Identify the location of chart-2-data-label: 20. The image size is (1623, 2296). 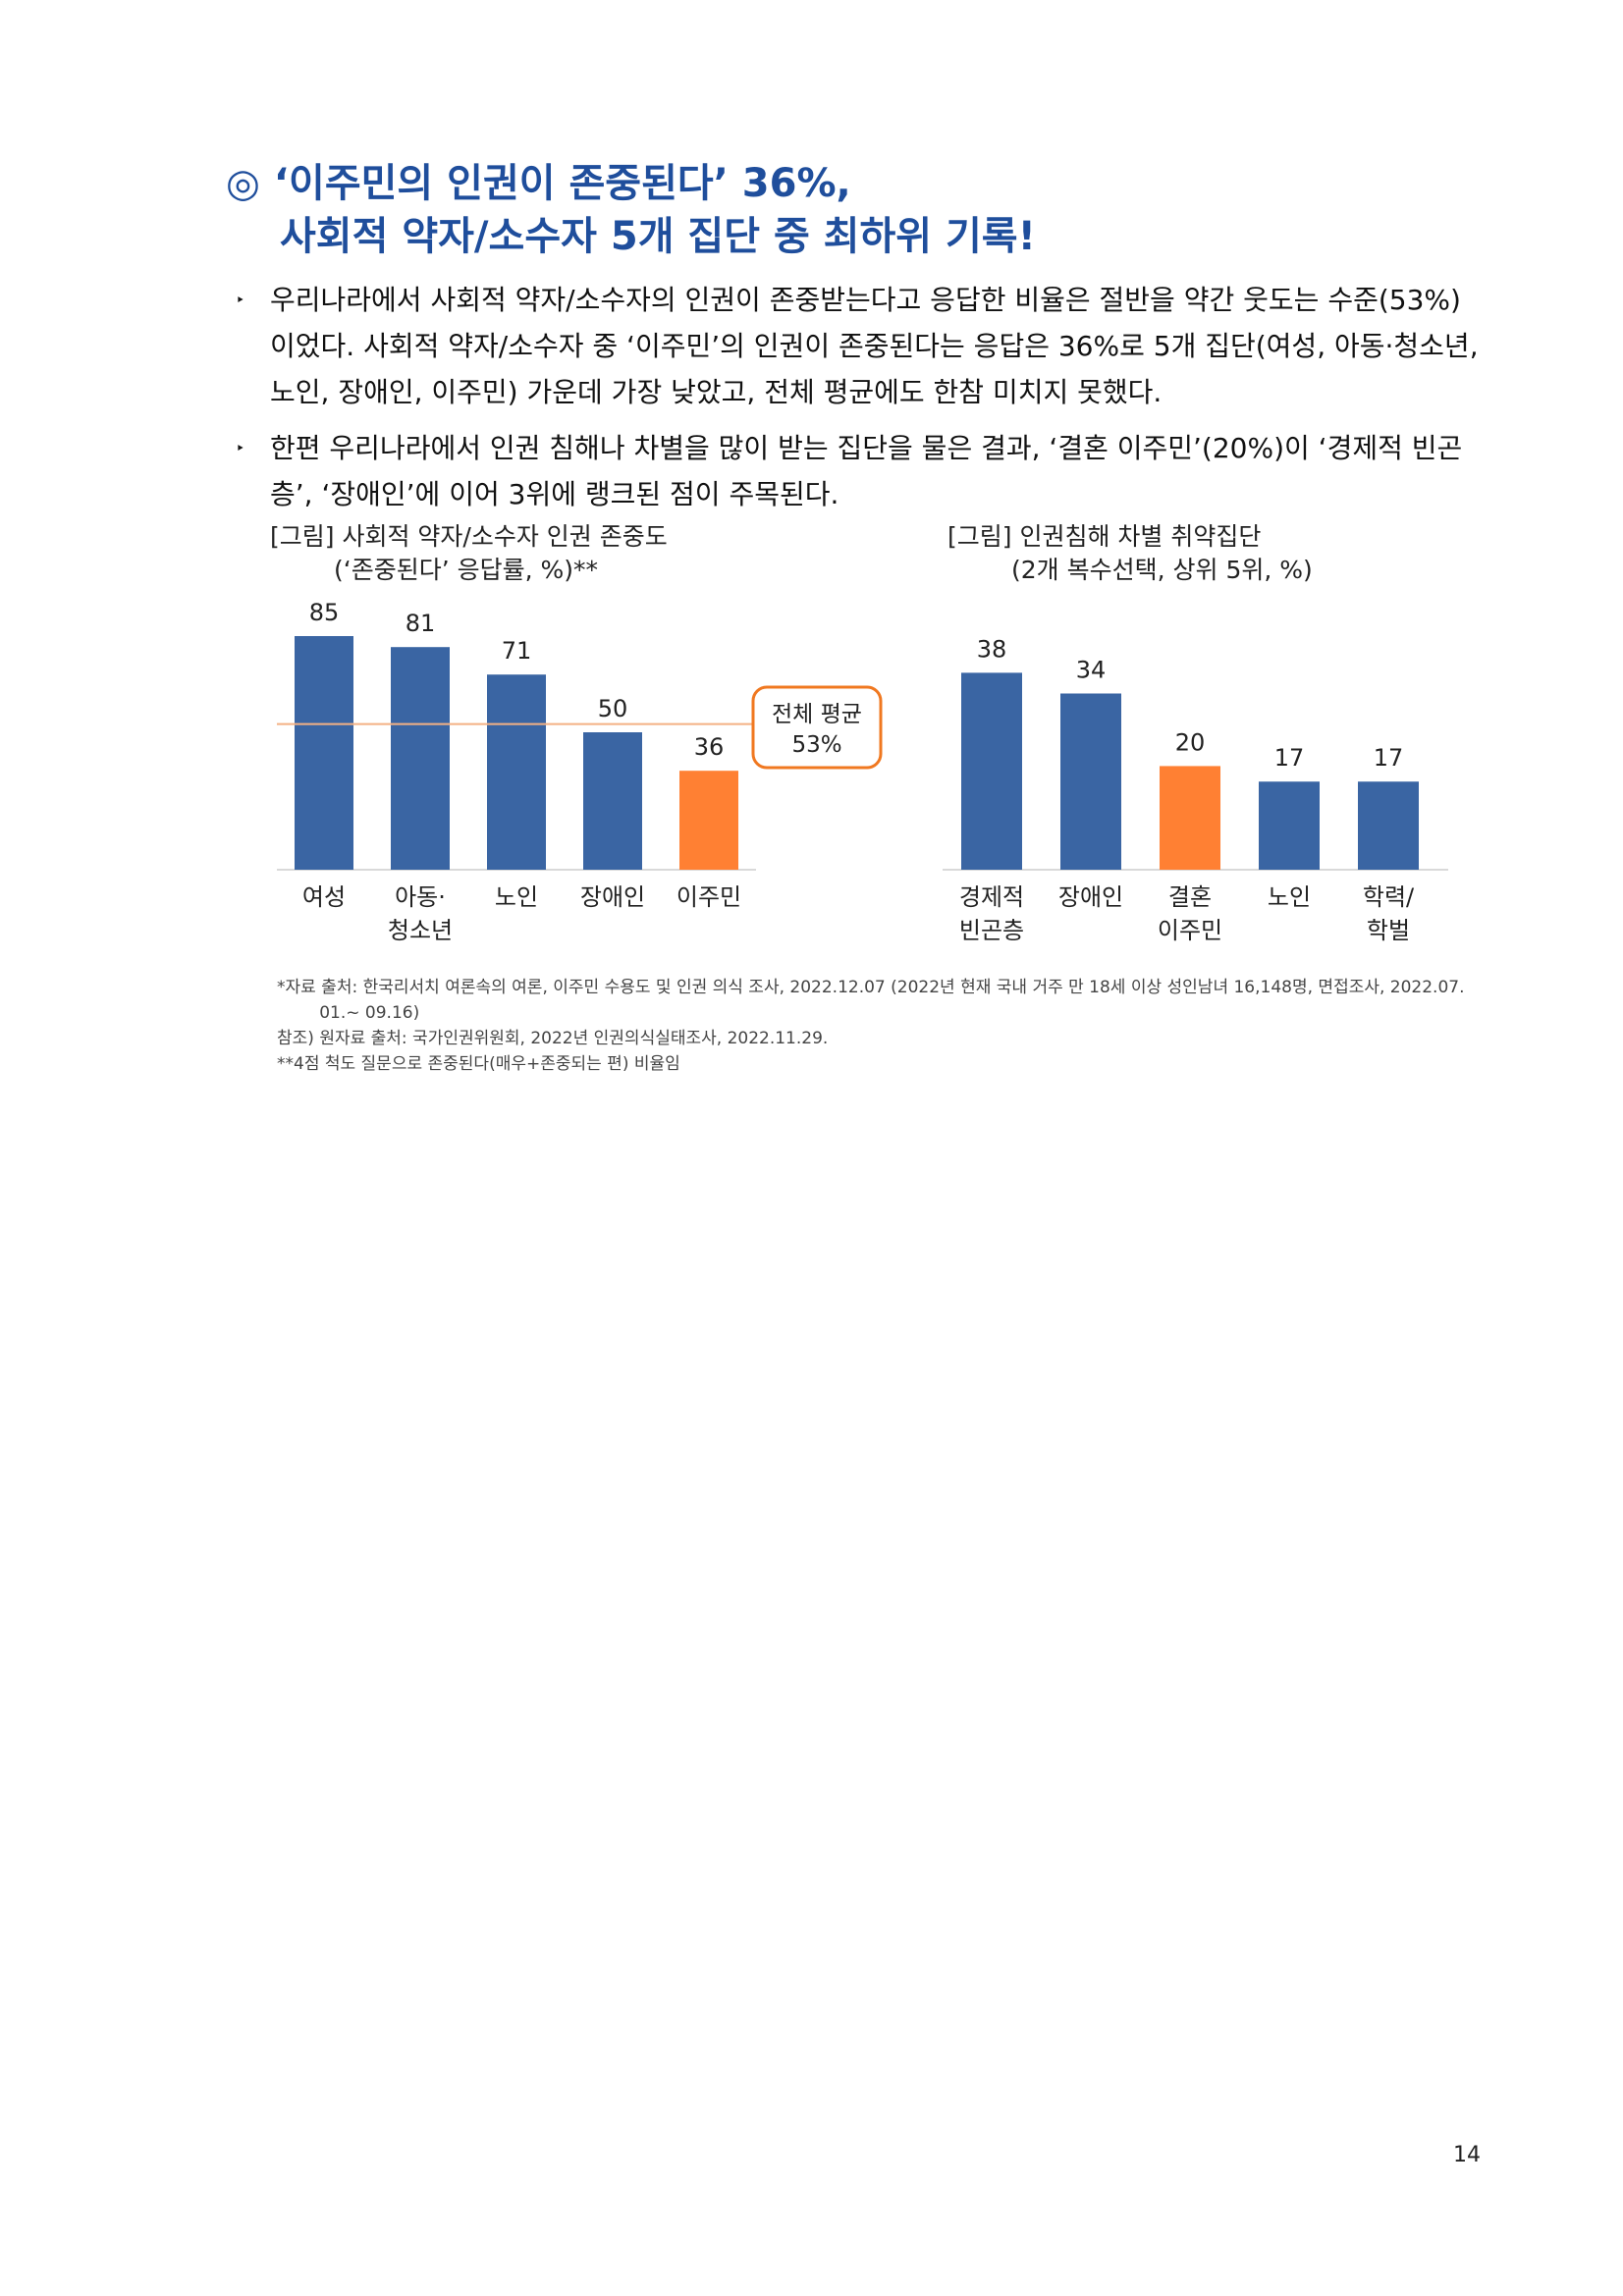
(1190, 742).